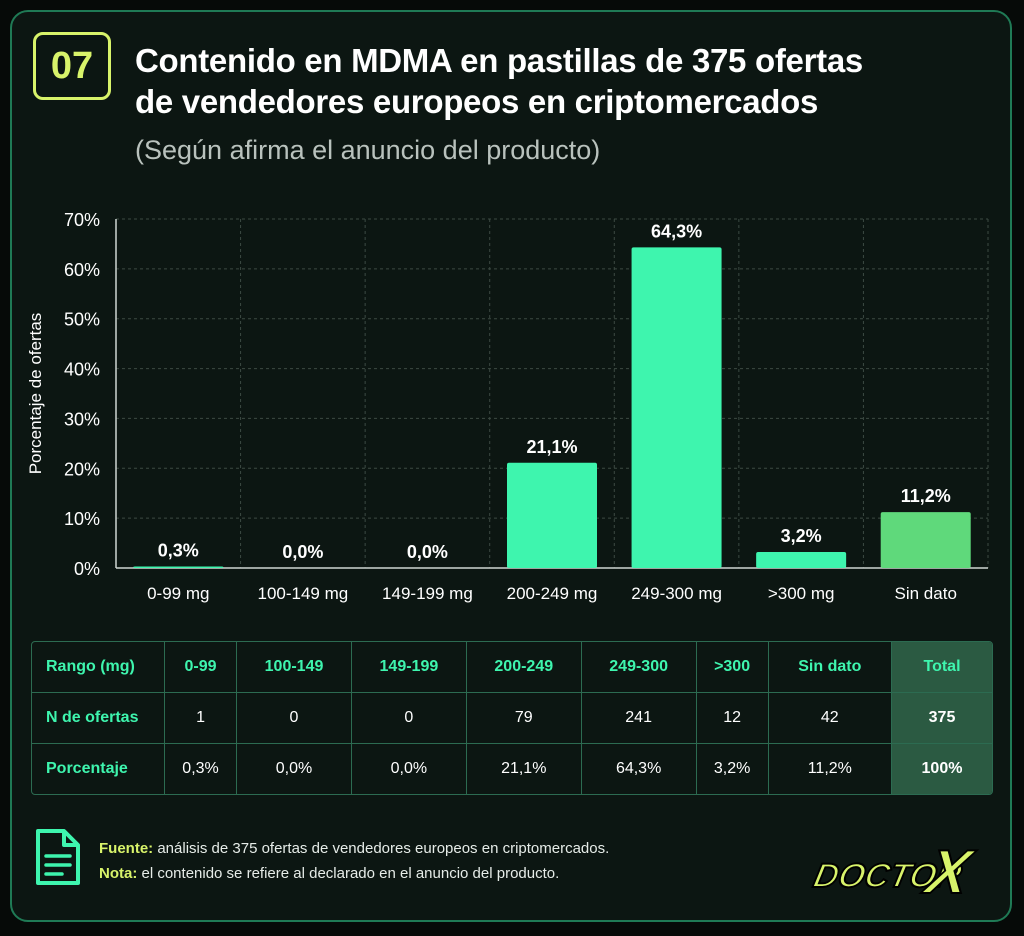 The image size is (1024, 936). What do you see at coordinates (201, 769) in the screenshot?
I see `table-cell: 0,3%` at bounding box center [201, 769].